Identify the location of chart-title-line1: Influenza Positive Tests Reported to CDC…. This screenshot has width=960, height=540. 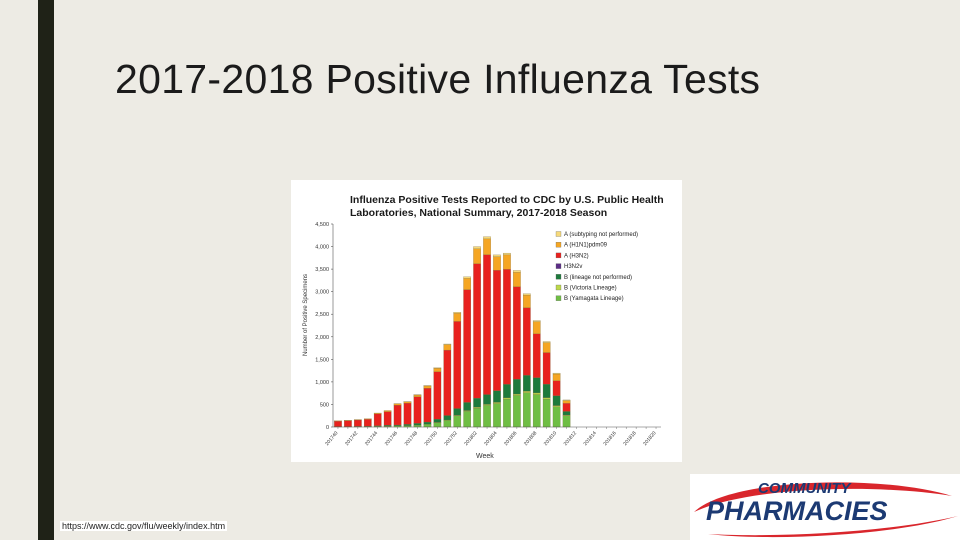
(507, 200).